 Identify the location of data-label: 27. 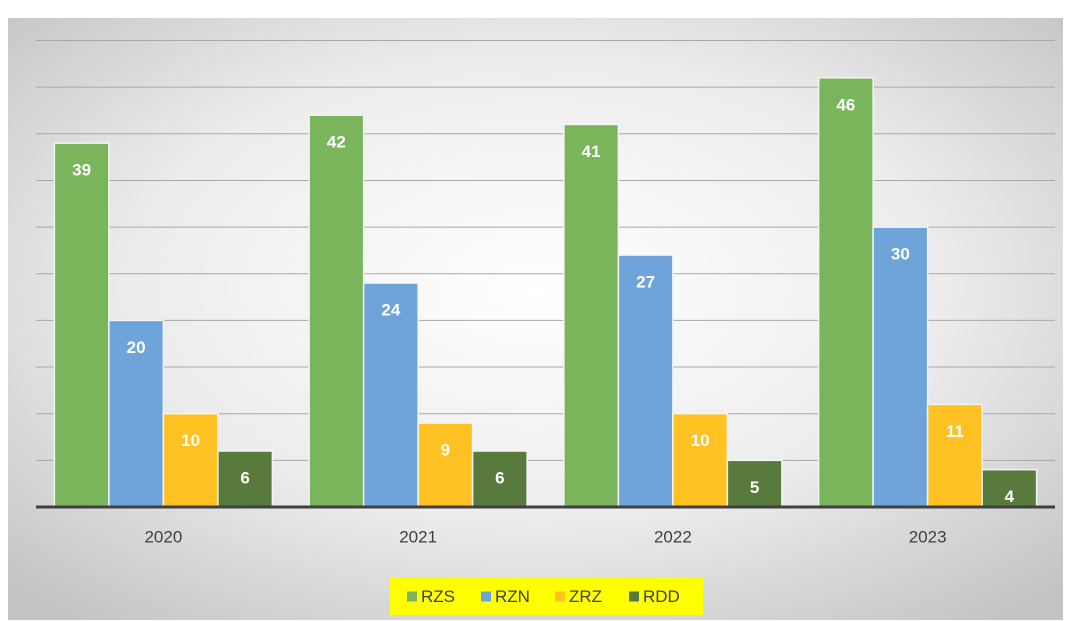
(645, 282).